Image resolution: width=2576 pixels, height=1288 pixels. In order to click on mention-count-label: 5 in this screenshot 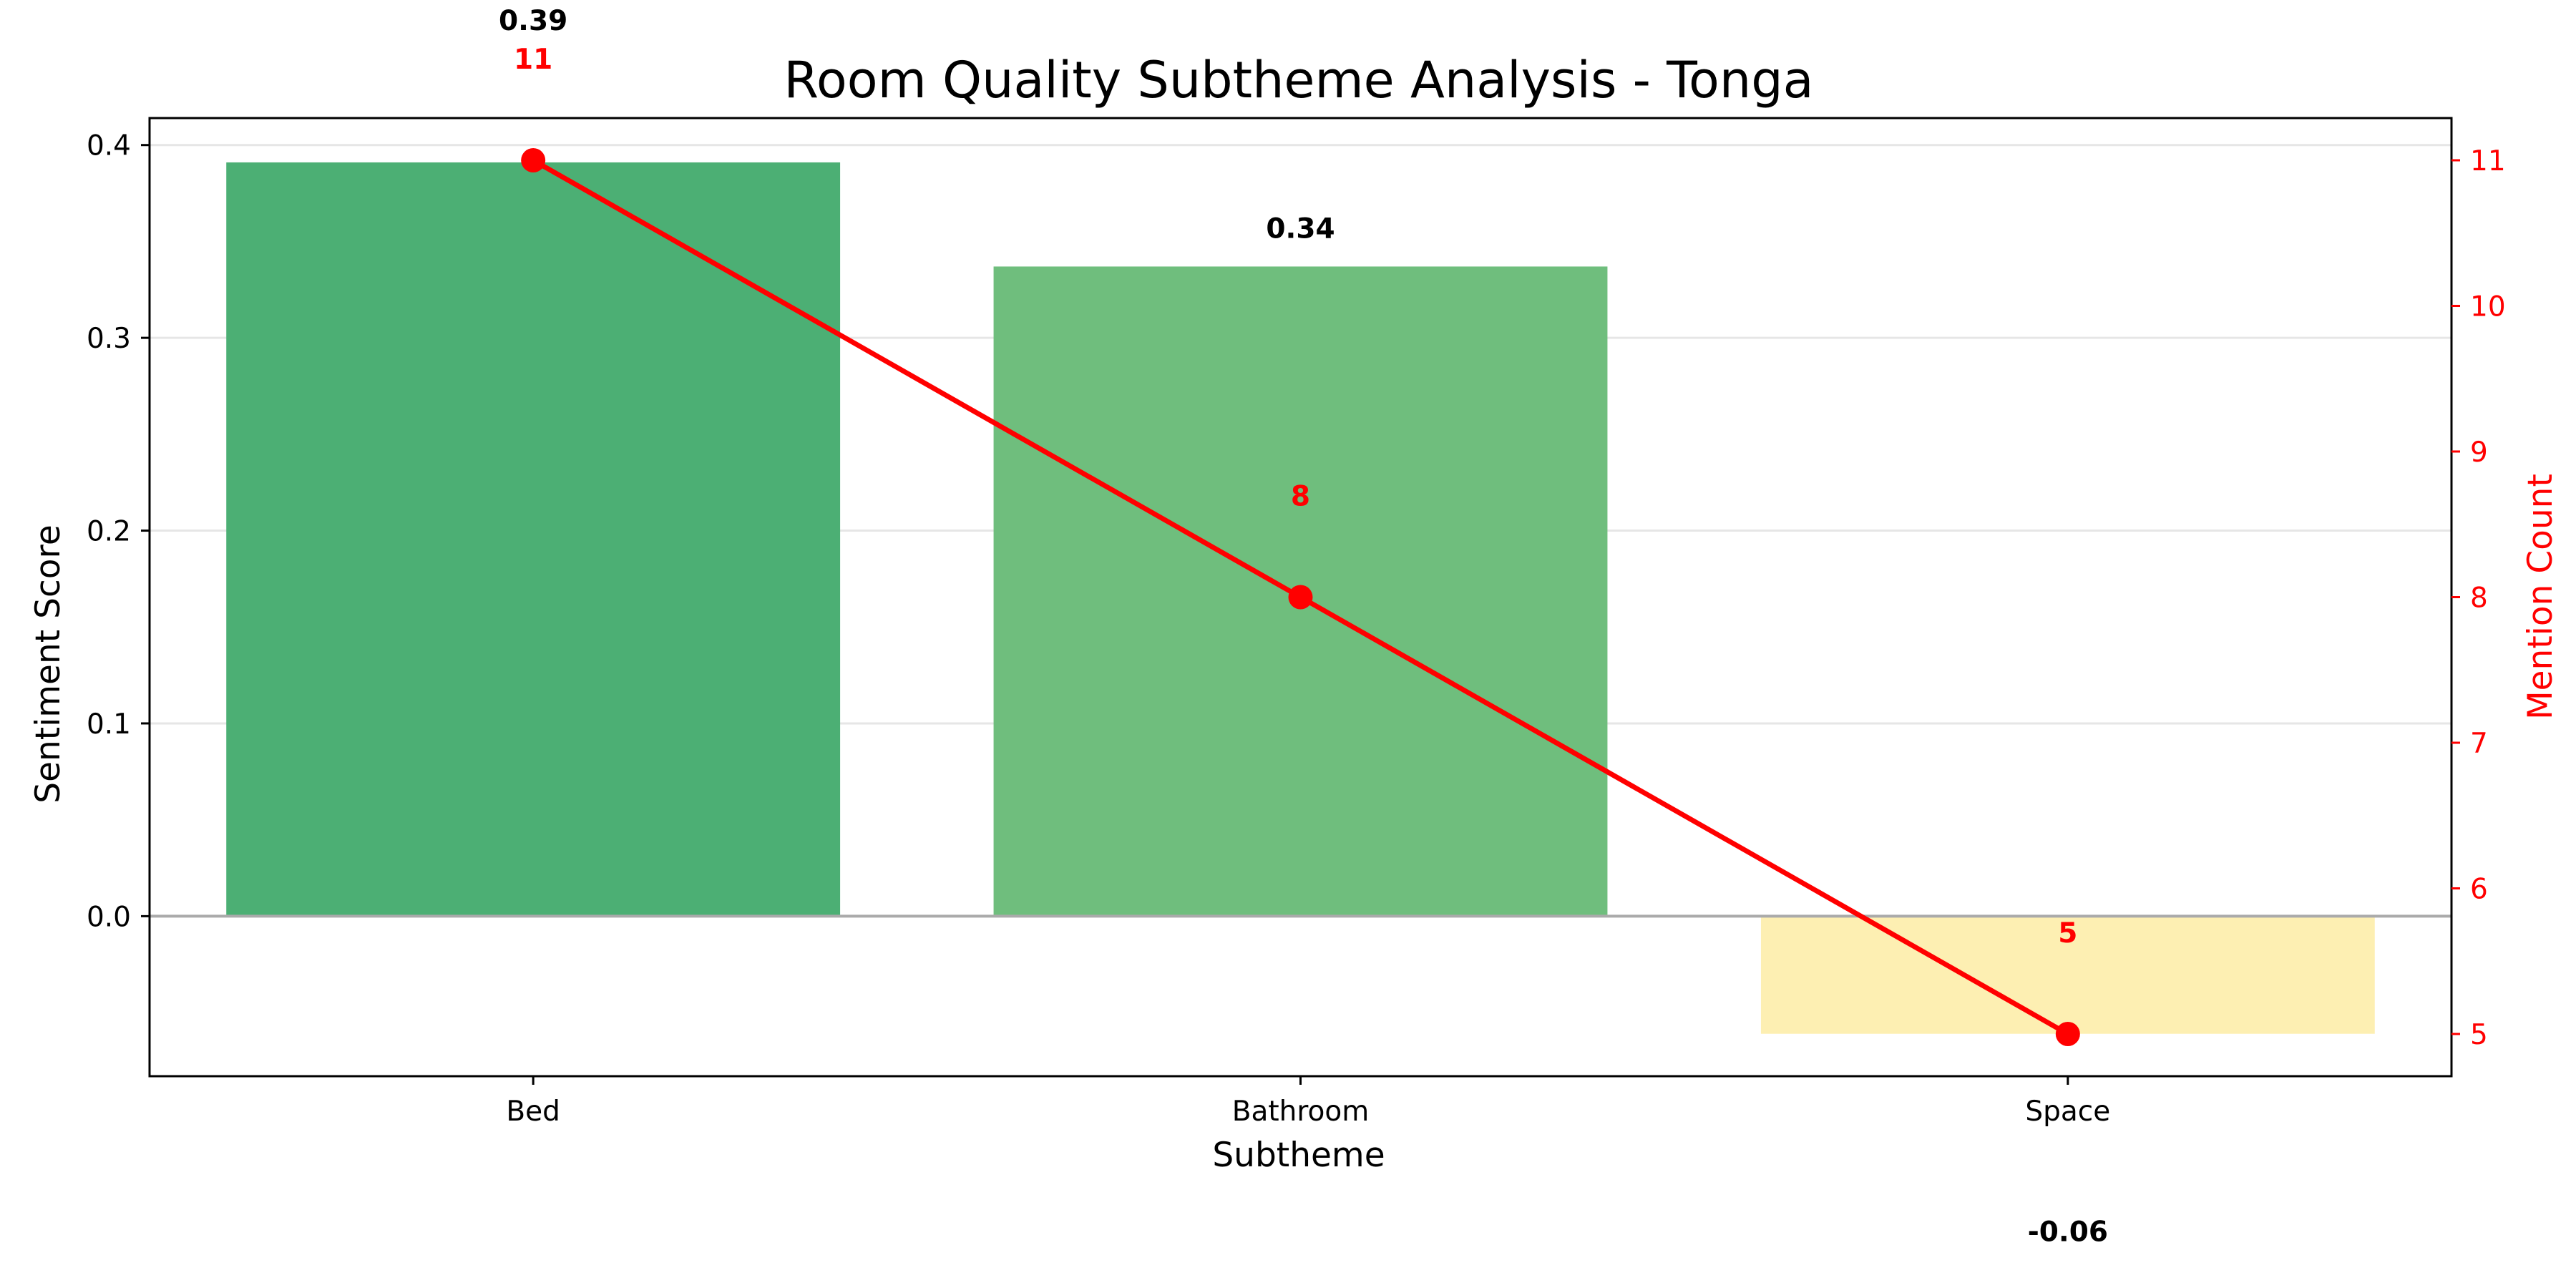, I will do `click(2067, 933)`.